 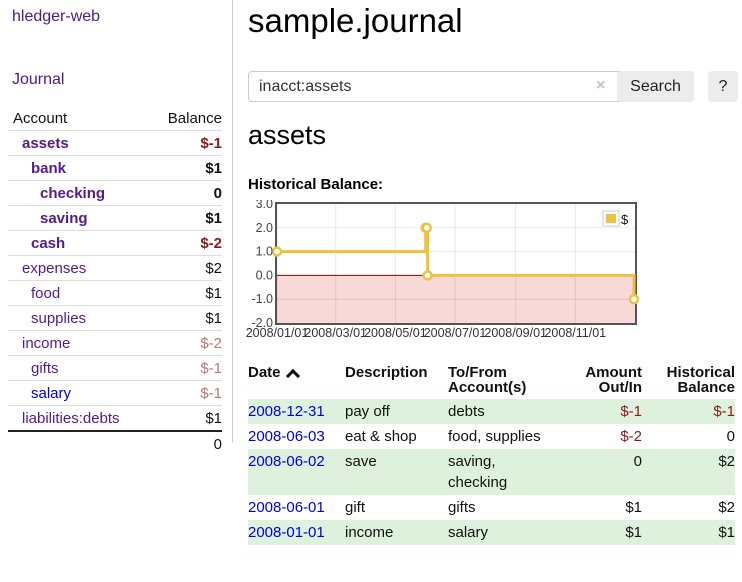 I want to click on account-row: assets $-1, so click(x=115, y=143).